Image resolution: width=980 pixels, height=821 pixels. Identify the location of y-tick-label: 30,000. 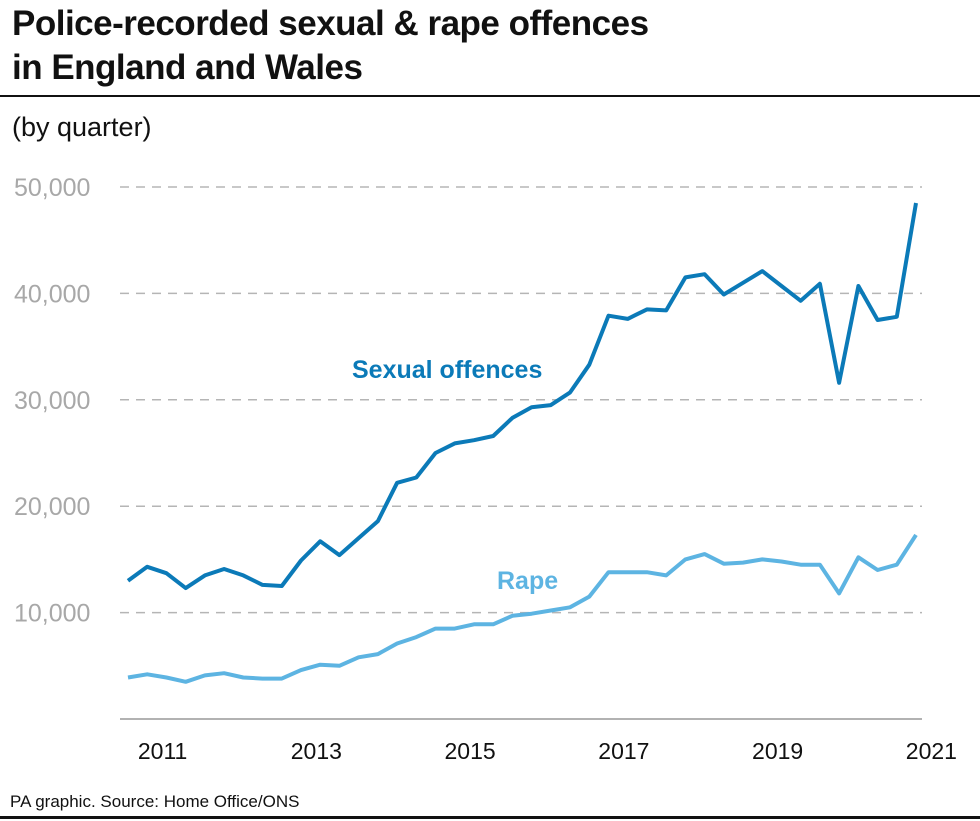
(52, 401).